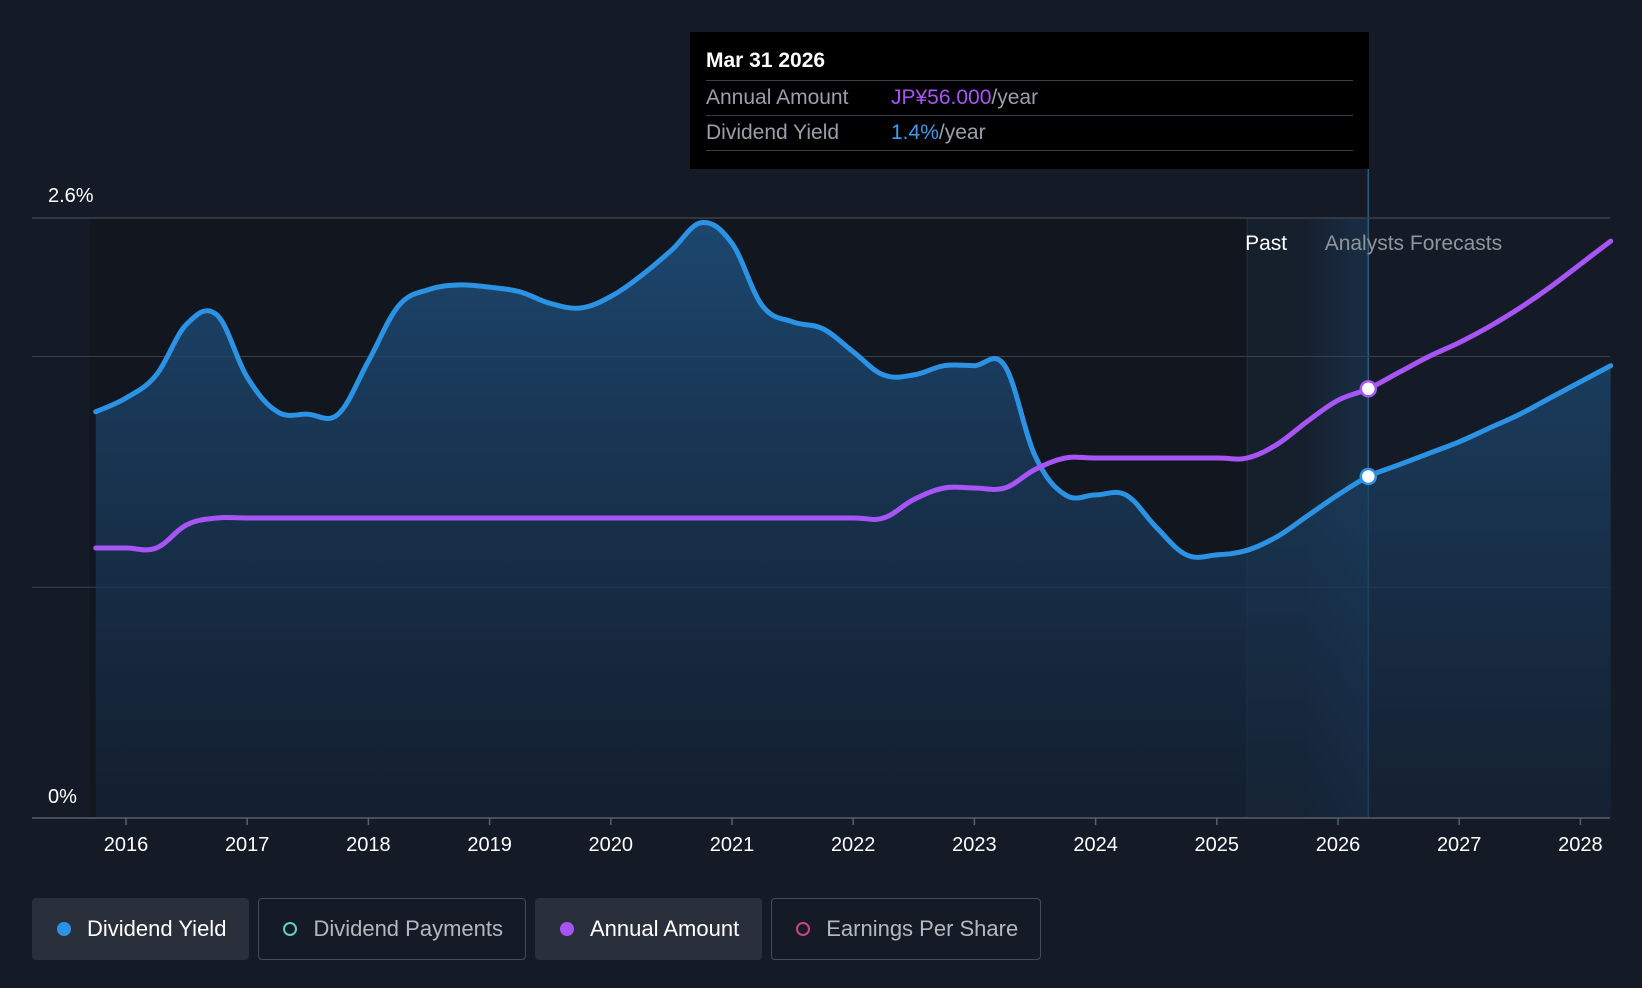 This screenshot has height=988, width=1642. Describe the element at coordinates (773, 132) in the screenshot. I see `tooltip-dividend-yield-label: Dividend Yield` at that location.